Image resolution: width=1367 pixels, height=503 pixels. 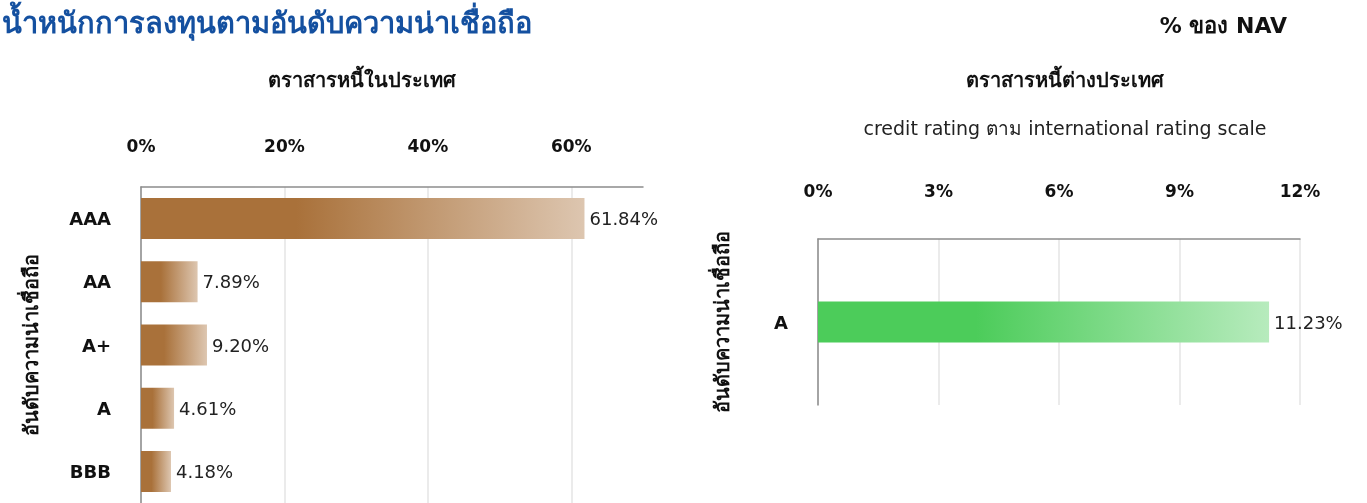 What do you see at coordinates (362, 78) in the screenshot?
I see `chart-subtitle: ตราสารหนี้ในประเทศ` at bounding box center [362, 78].